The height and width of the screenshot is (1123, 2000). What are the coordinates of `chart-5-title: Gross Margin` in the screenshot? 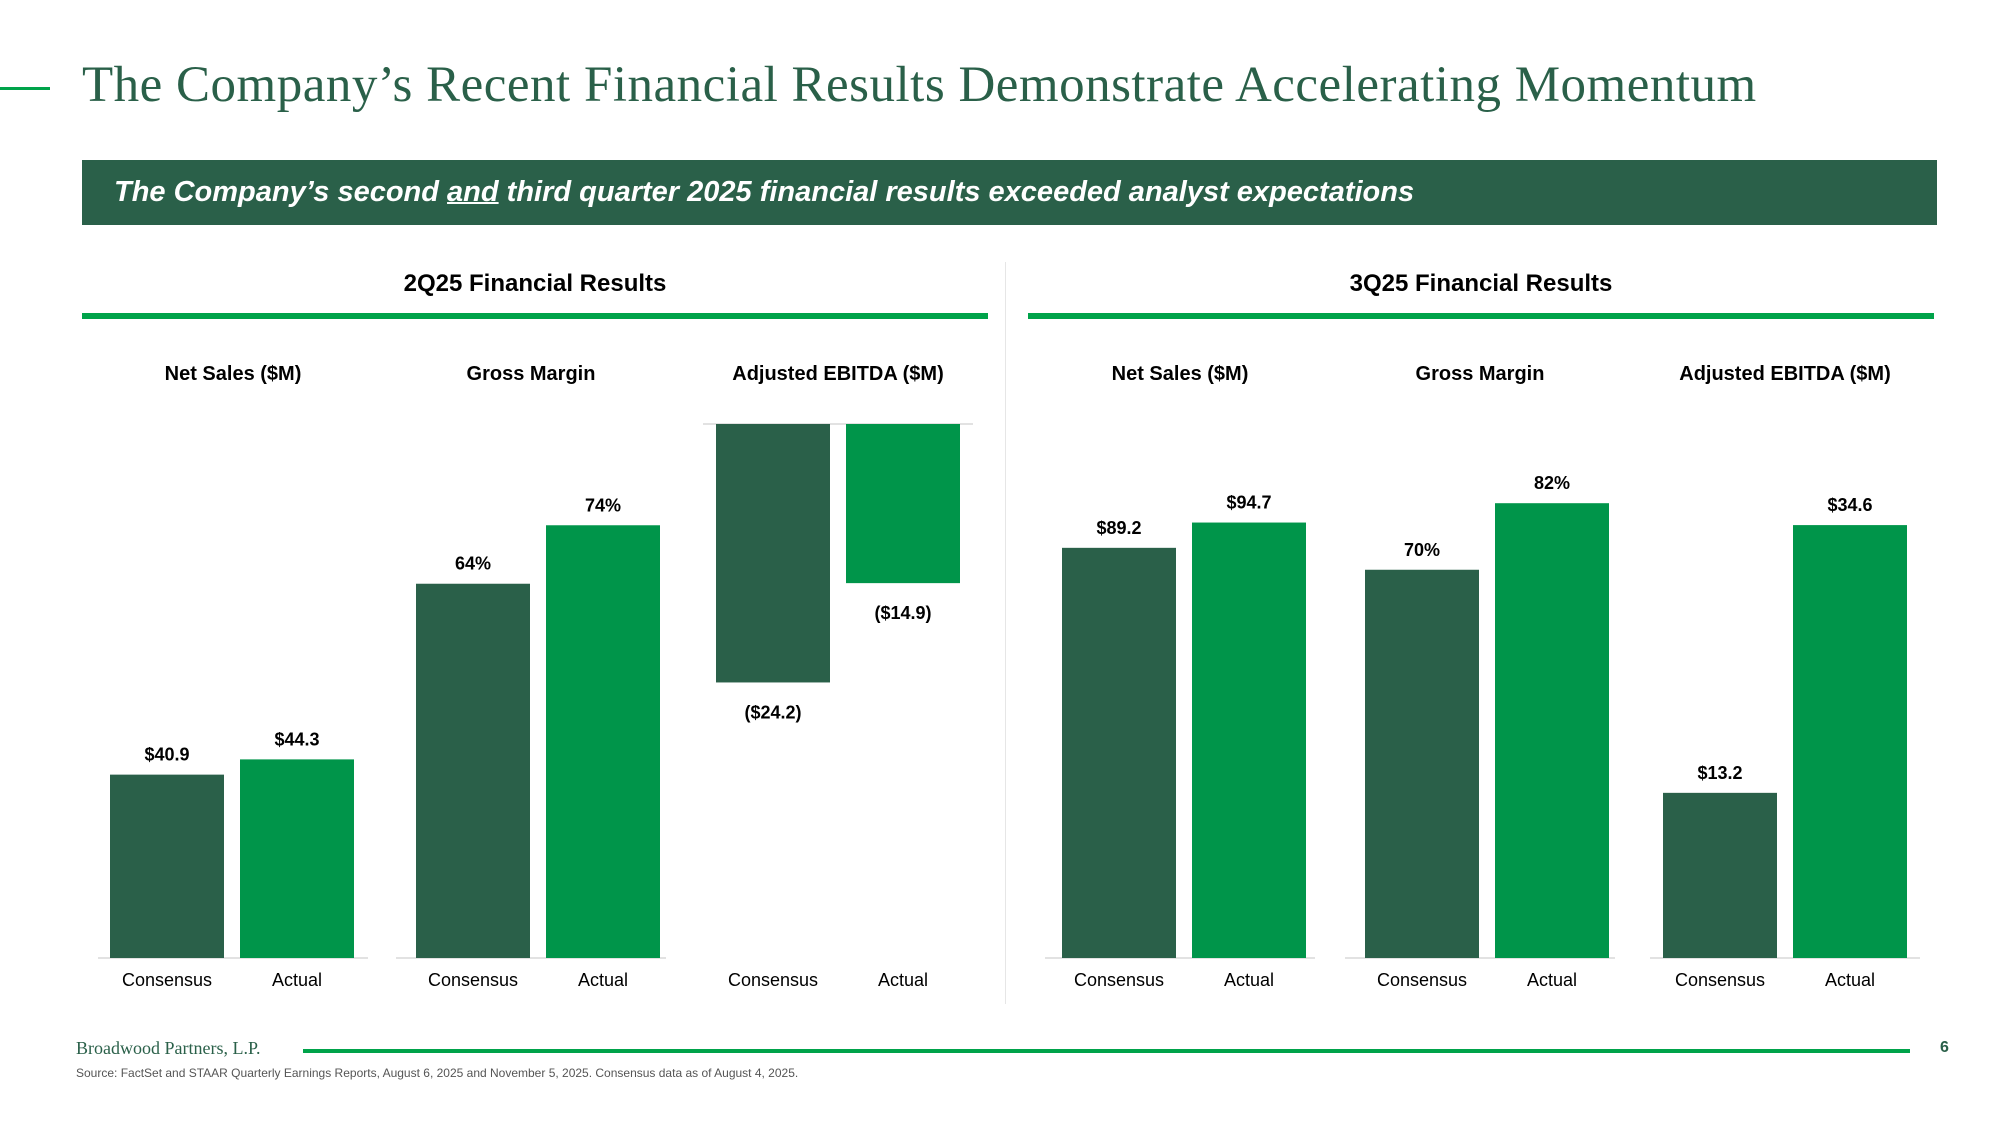 It's located at (1480, 374).